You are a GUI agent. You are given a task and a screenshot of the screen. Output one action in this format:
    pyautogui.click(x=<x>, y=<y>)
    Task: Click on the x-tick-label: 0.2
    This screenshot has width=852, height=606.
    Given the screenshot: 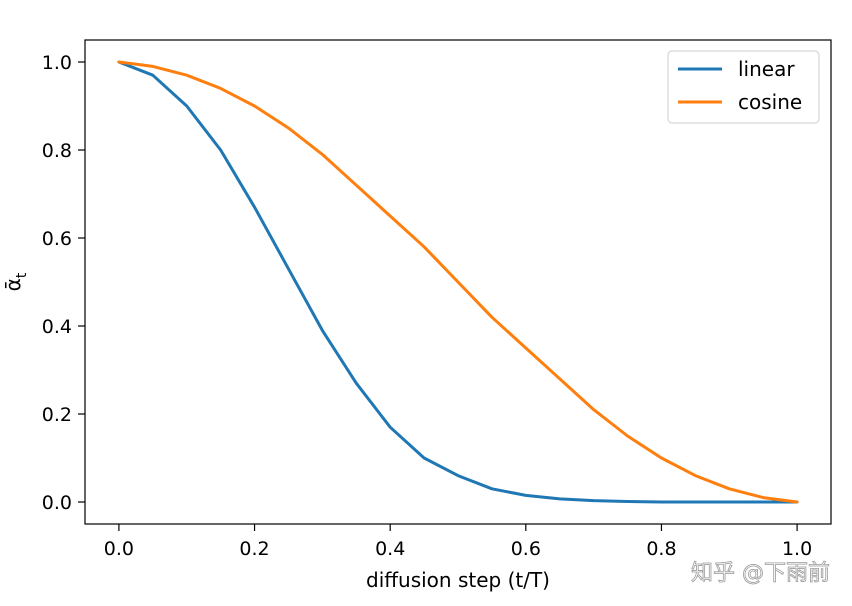 What is the action you would take?
    pyautogui.click(x=254, y=549)
    